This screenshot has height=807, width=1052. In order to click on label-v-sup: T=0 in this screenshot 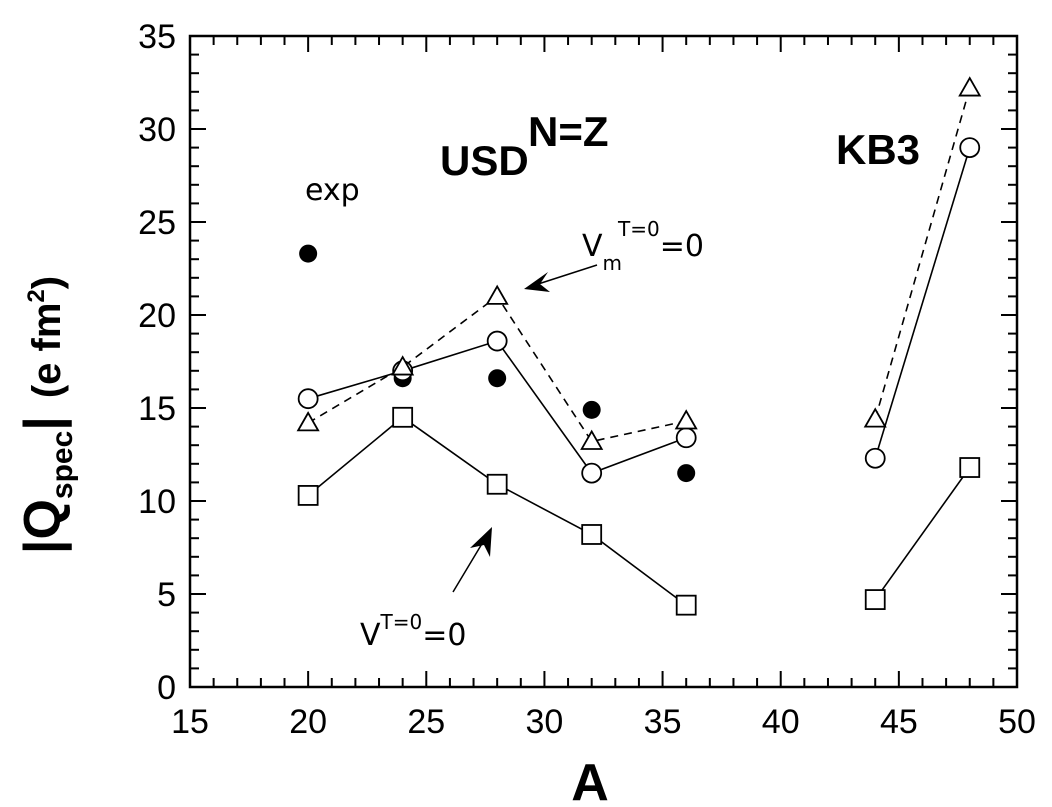, I will do `click(401, 622)`.